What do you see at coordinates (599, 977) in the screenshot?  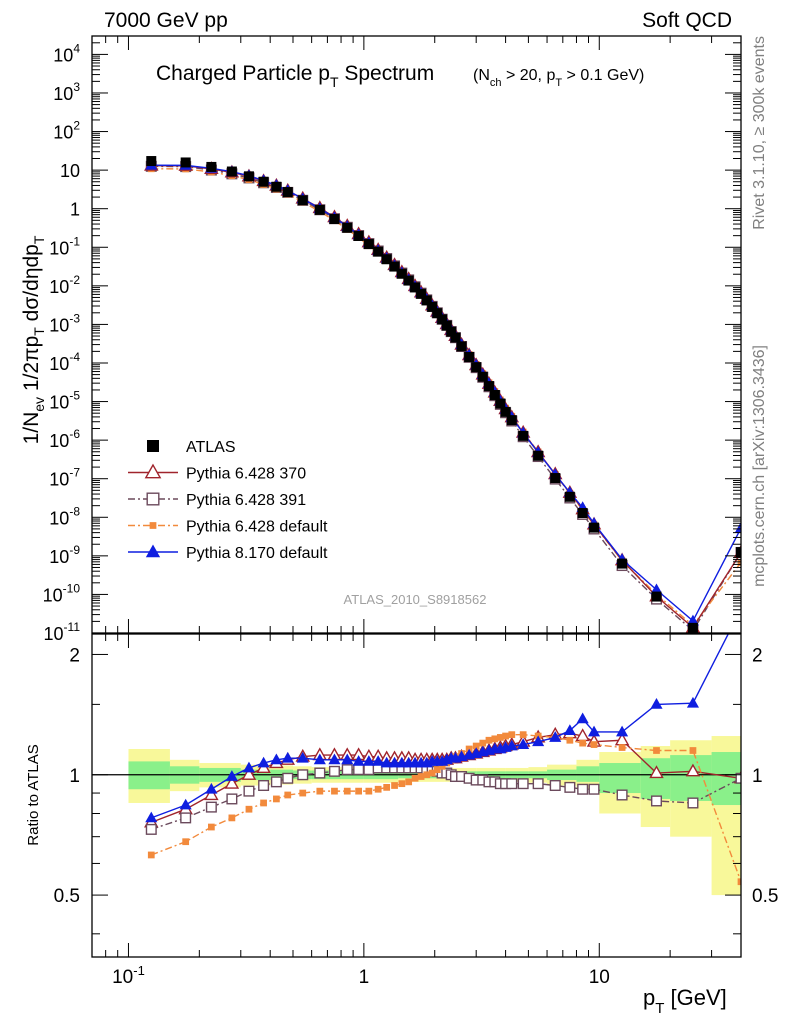 I see `x-tick-label-10: 10` at bounding box center [599, 977].